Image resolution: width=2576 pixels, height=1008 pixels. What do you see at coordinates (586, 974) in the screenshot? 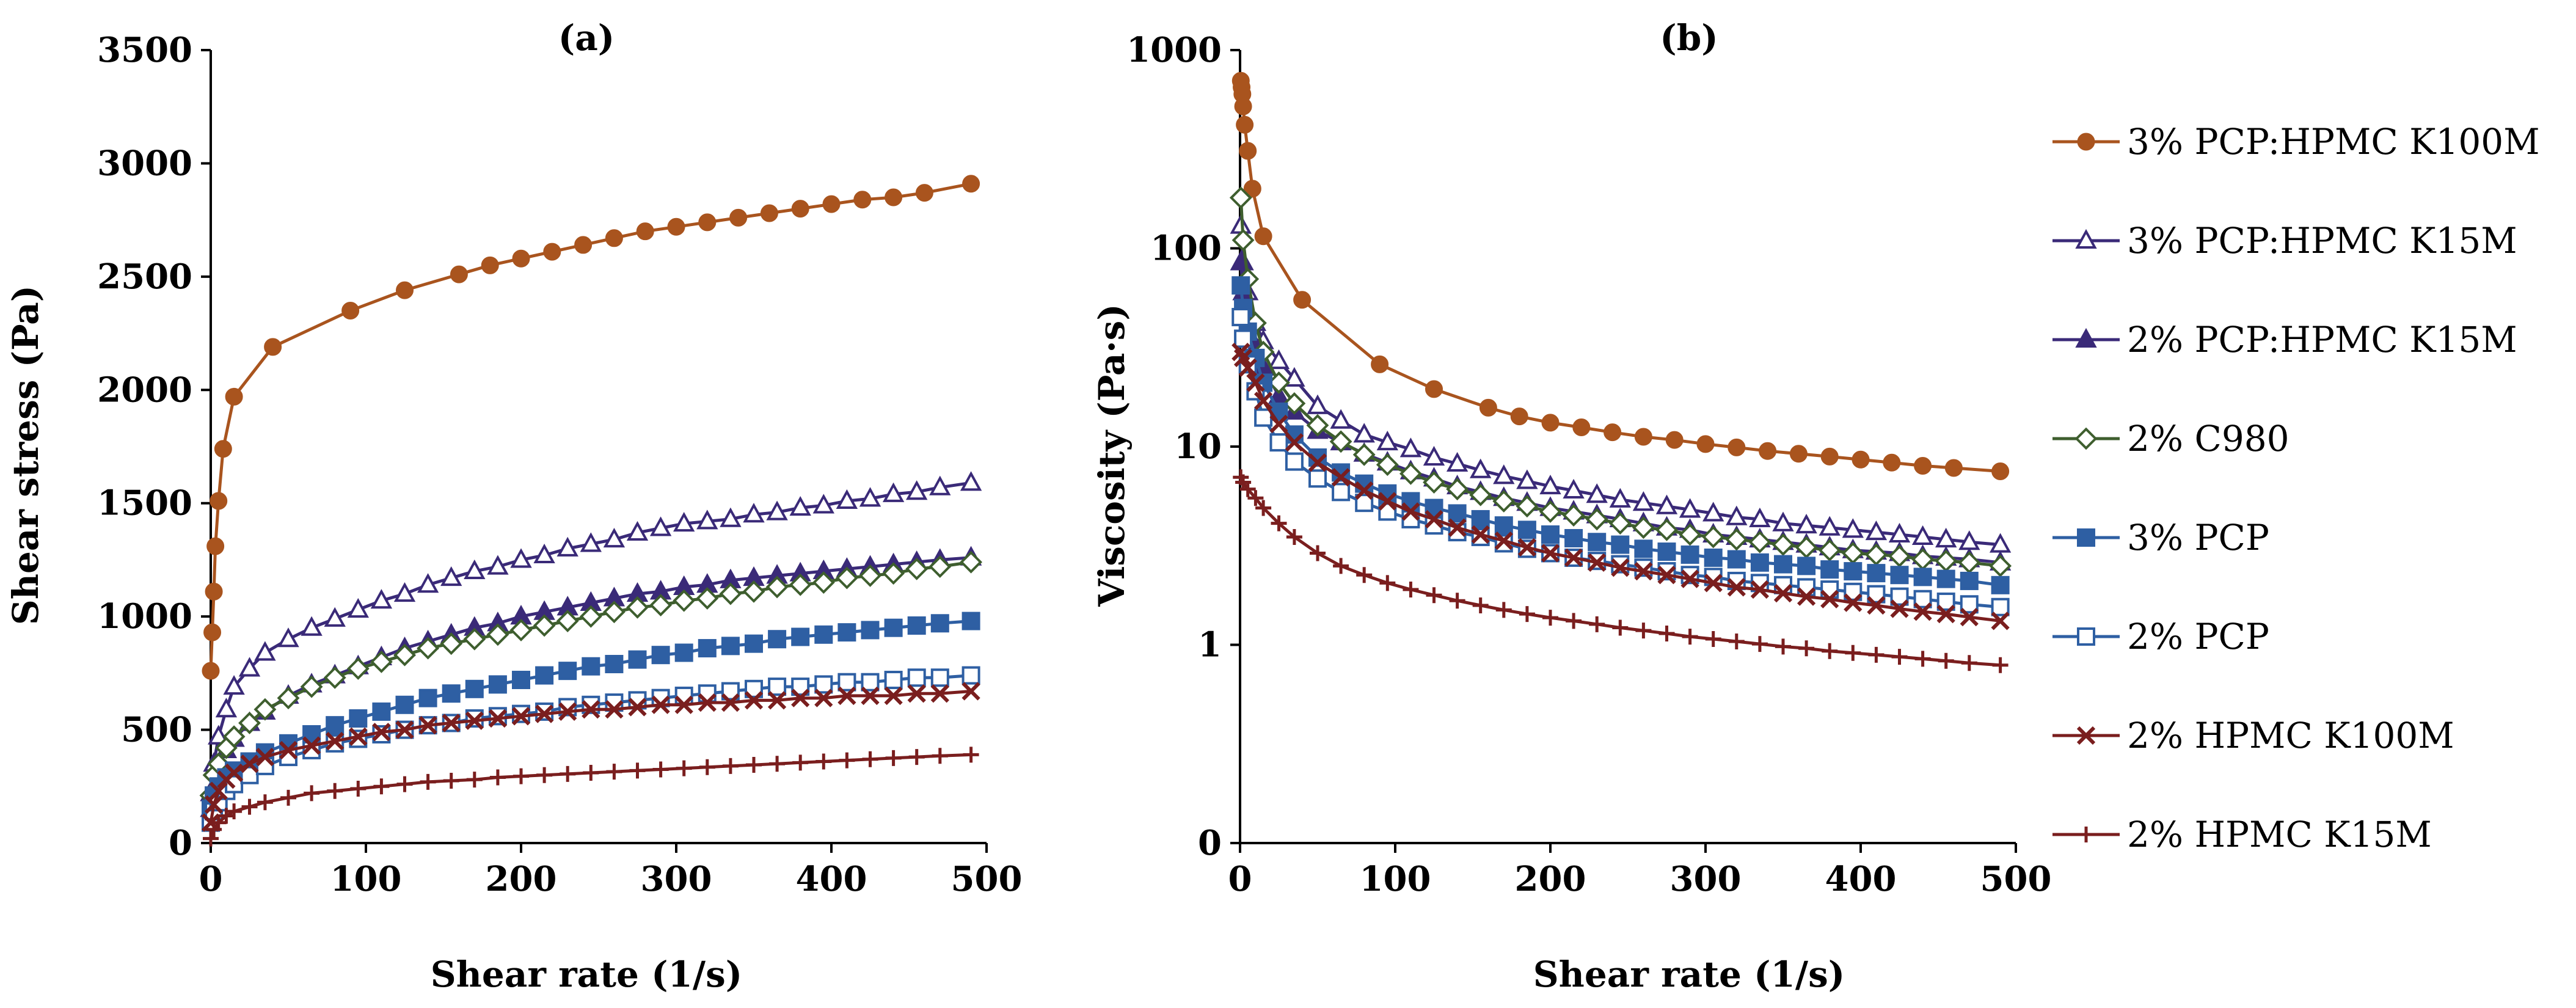
I see `panel-a-x-axis-label: Shear rate (1/s)` at bounding box center [586, 974].